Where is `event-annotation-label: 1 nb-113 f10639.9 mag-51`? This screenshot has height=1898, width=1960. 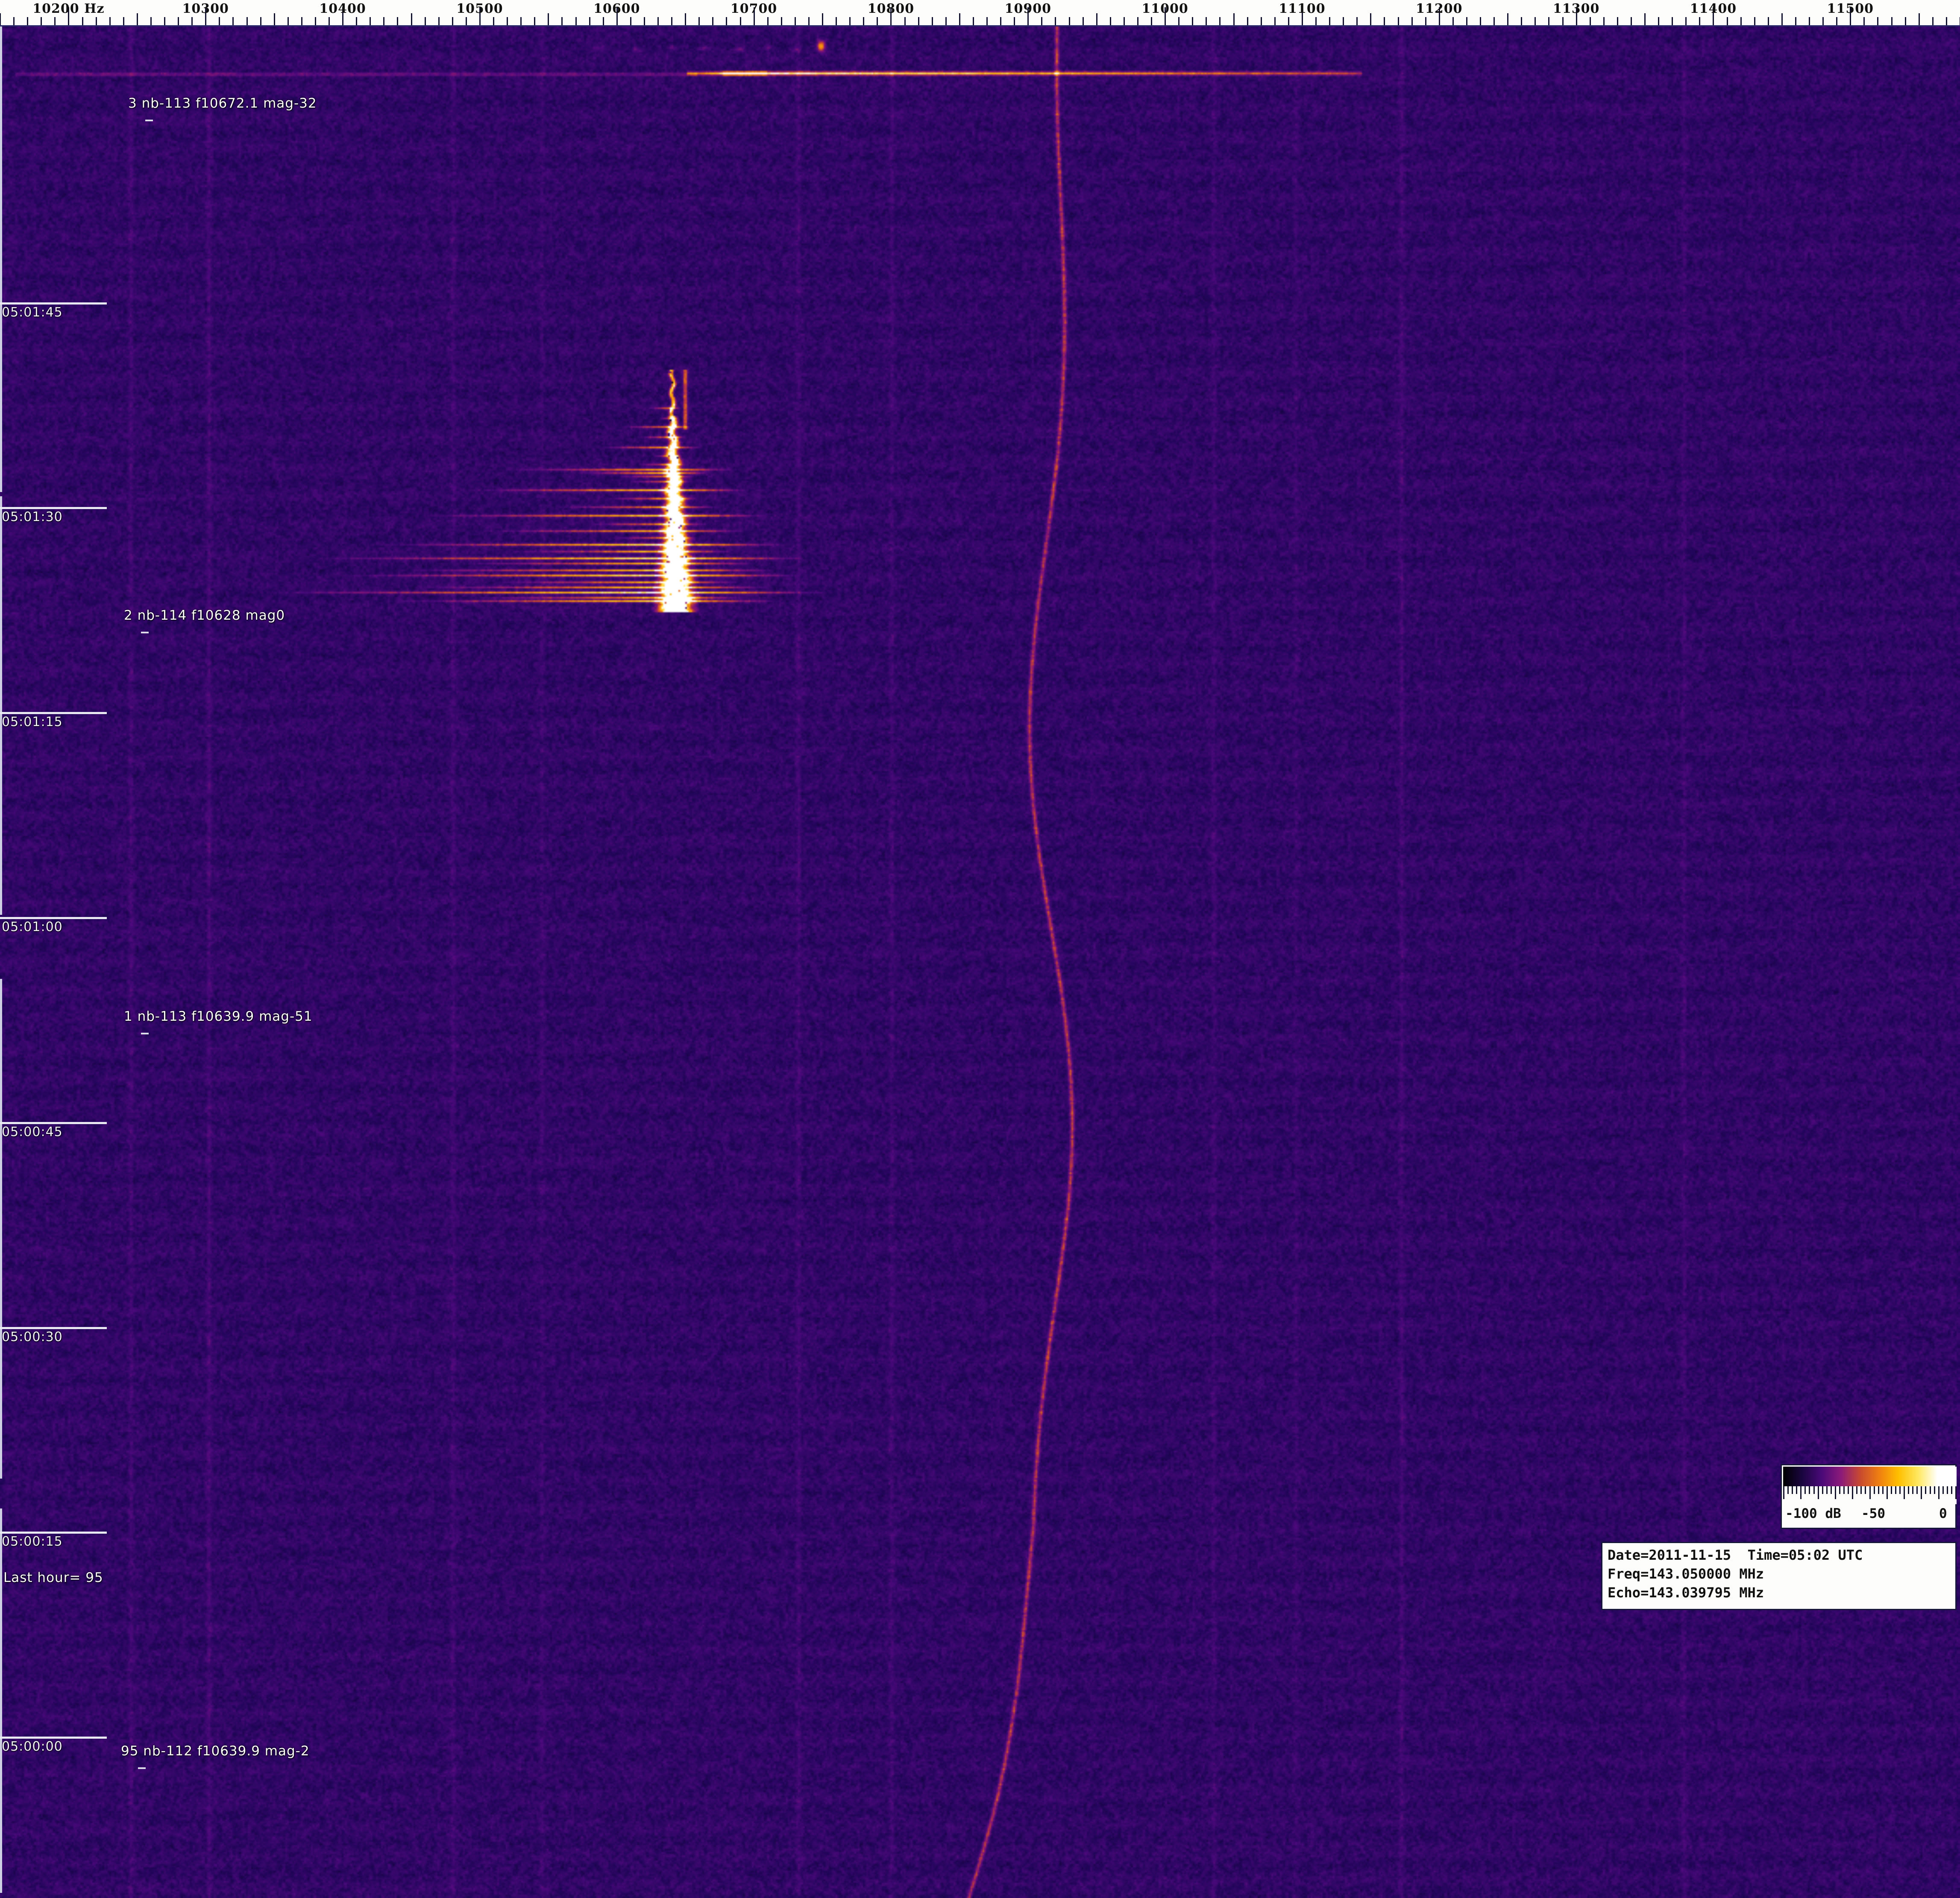 event-annotation-label: 1 nb-113 f10639.9 mag-51 is located at coordinates (218, 1016).